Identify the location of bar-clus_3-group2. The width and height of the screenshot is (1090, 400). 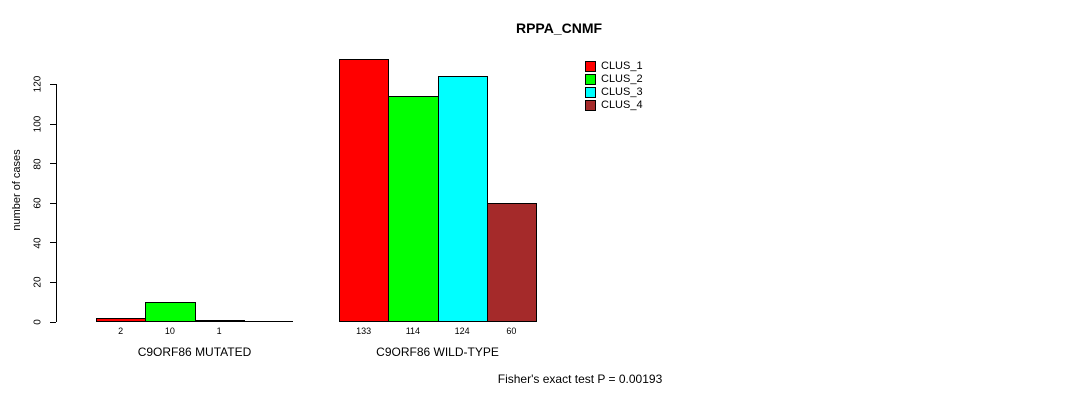
(462, 199).